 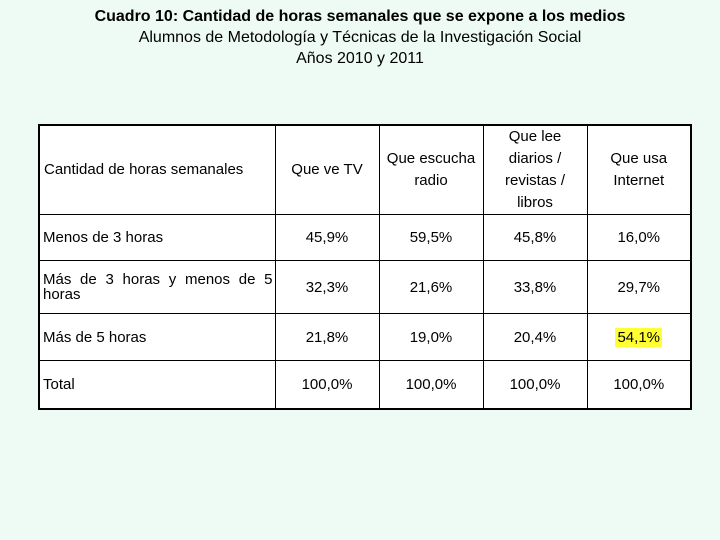 I want to click on cell-radio: 59,5%, so click(x=431, y=237).